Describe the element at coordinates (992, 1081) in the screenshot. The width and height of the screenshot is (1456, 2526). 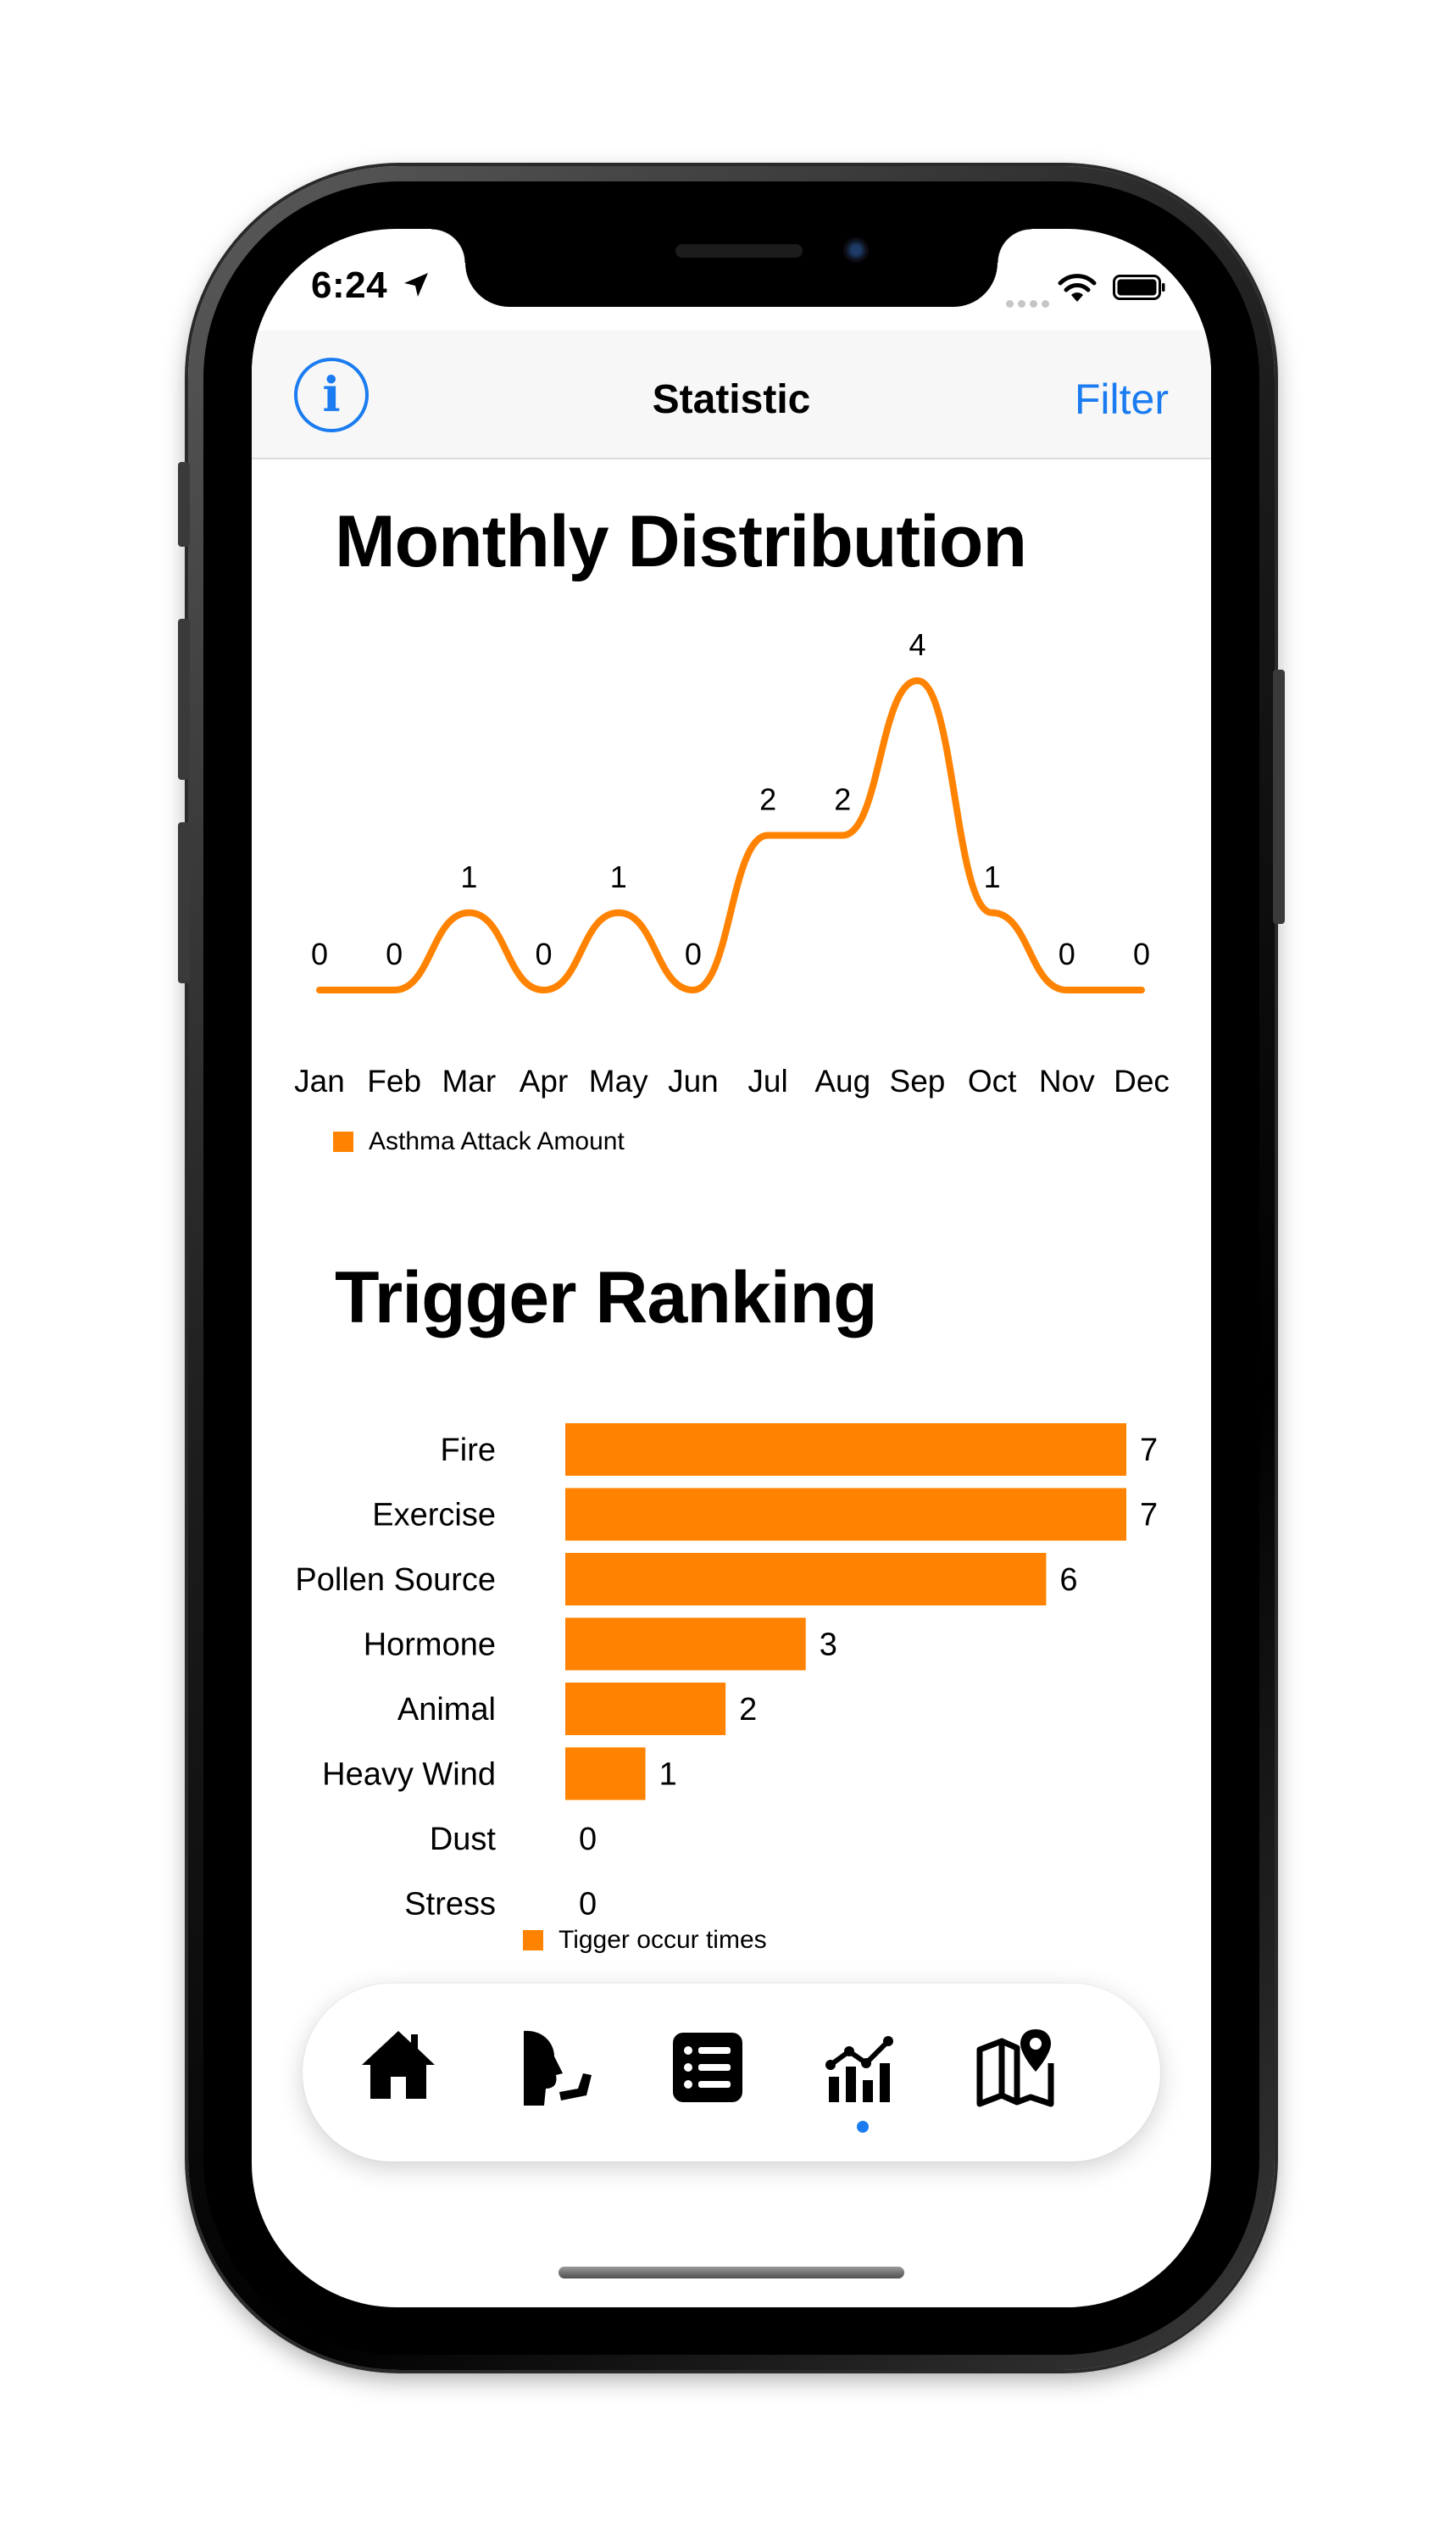
I see `x-tick-oct: Oct` at that location.